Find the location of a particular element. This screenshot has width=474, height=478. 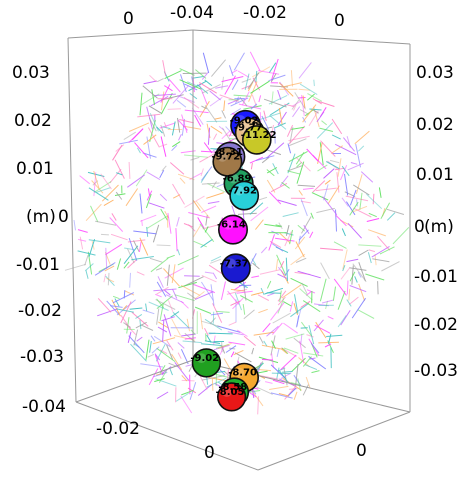

left-tick: 0.01 is located at coordinates (35, 169).